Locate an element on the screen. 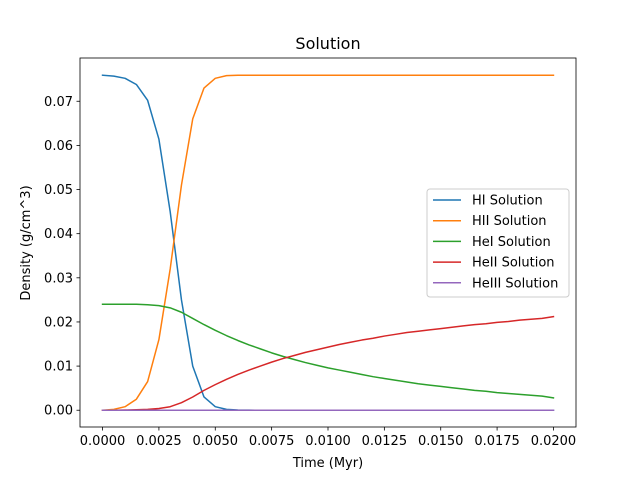 The height and width of the screenshot is (480, 640). y-tick-label: 0.07 is located at coordinates (58, 102).